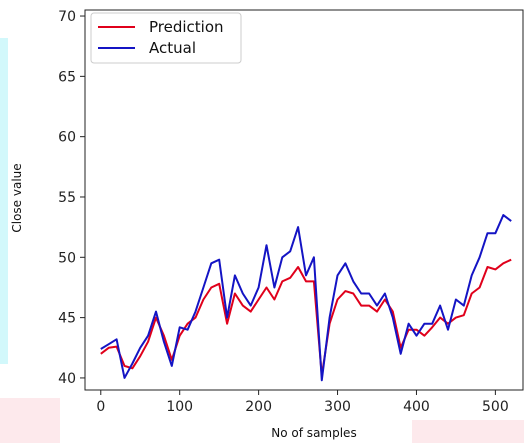  What do you see at coordinates (67, 138) in the screenshot?
I see `y-tick-label: 60` at bounding box center [67, 138].